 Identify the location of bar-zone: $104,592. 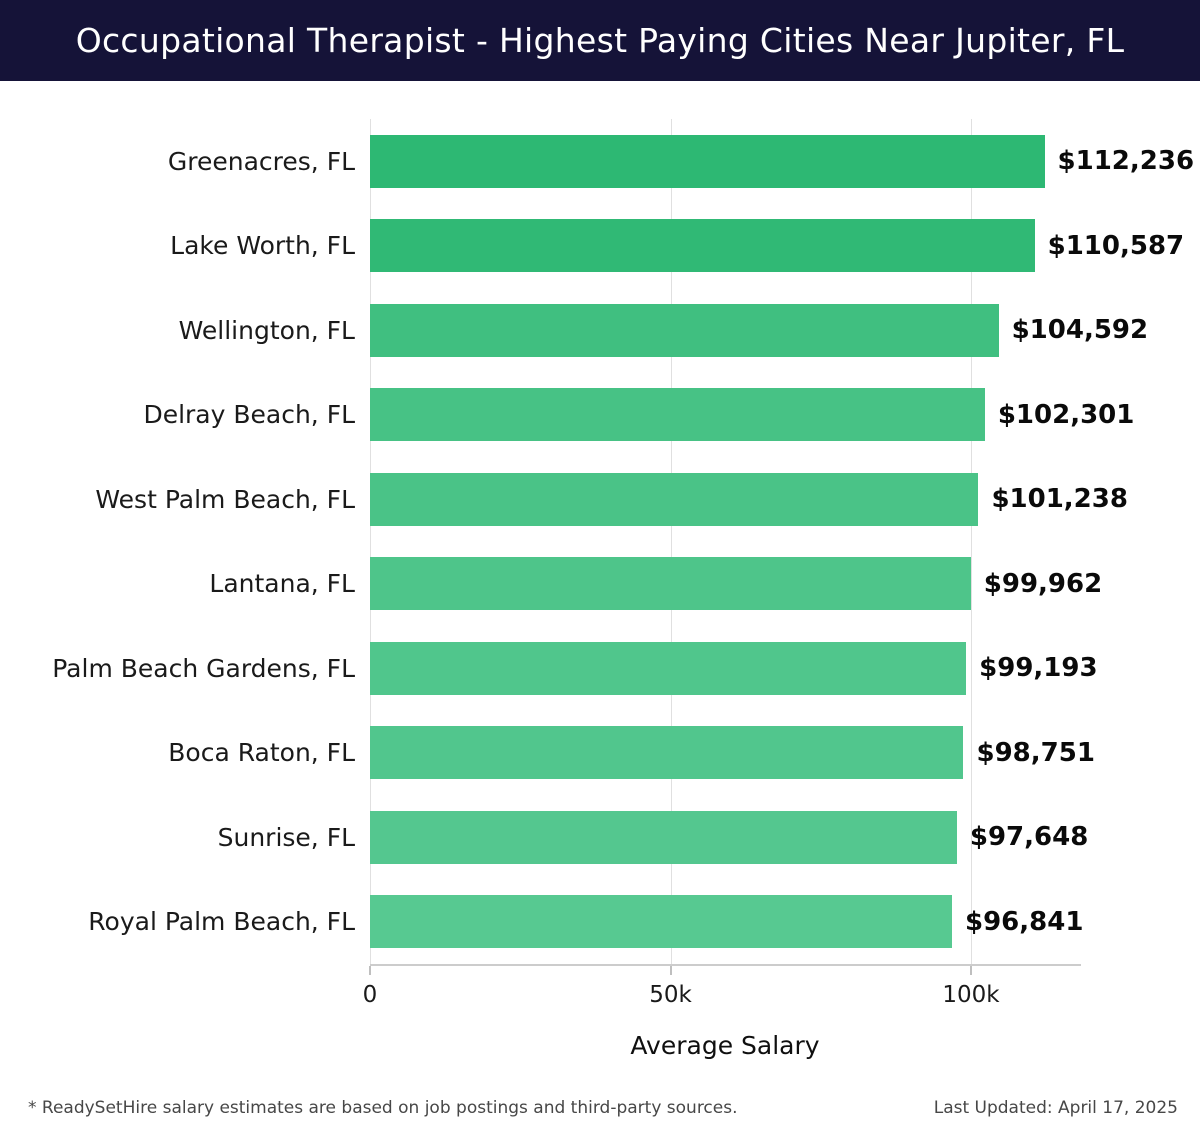
(785, 330).